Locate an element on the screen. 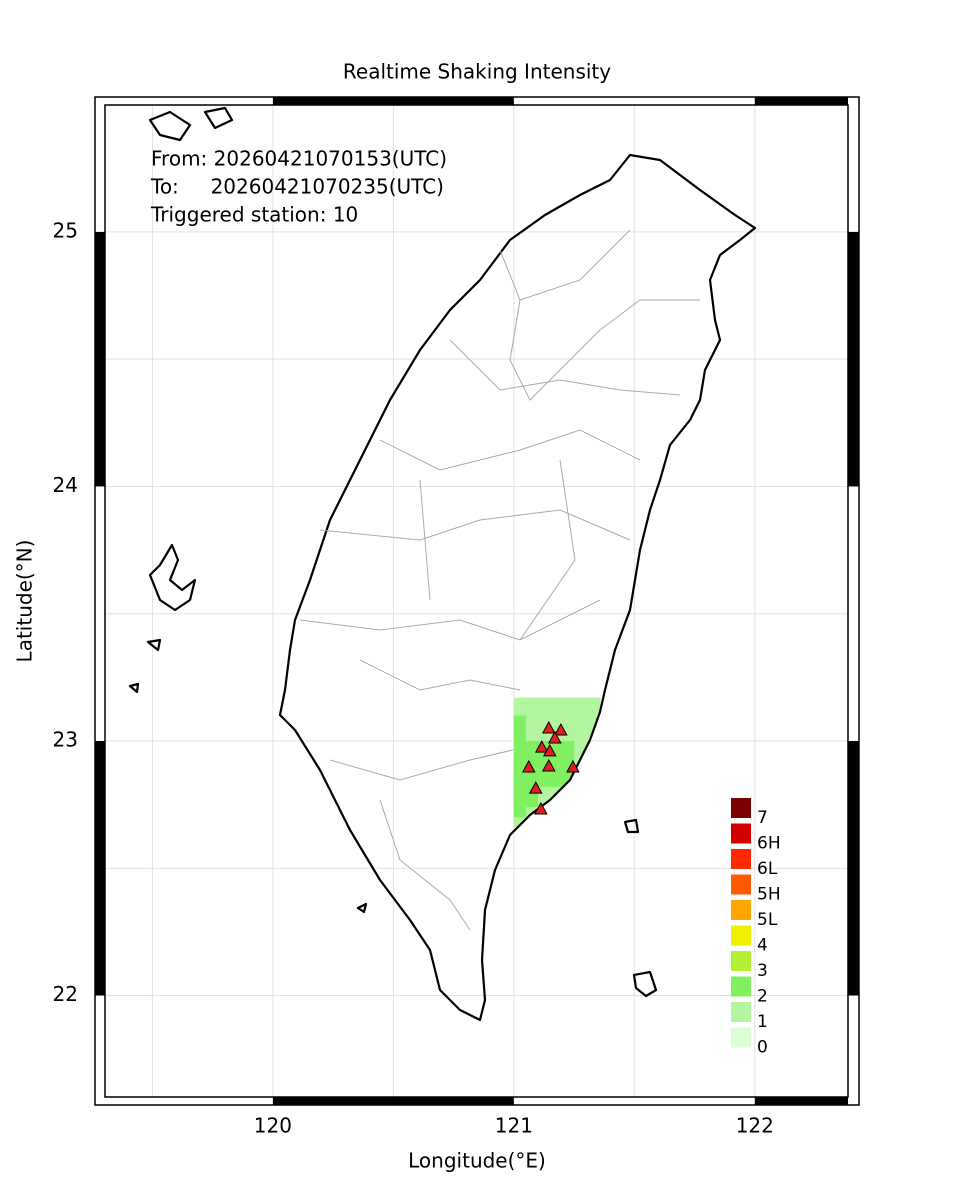 Image resolution: width=954 pixels, height=1200 pixels. legend-label: 4 is located at coordinates (762, 946).